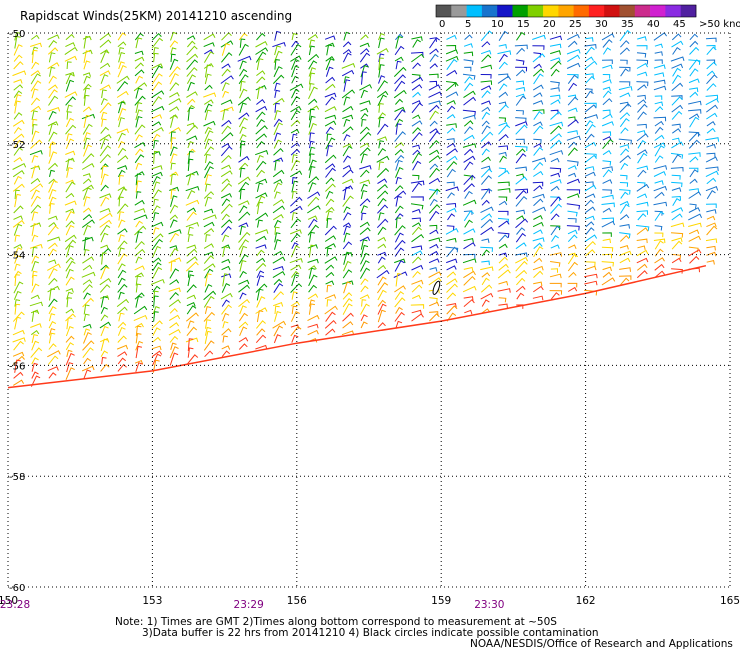  I want to click on legend-label: 20, so click(549, 24).